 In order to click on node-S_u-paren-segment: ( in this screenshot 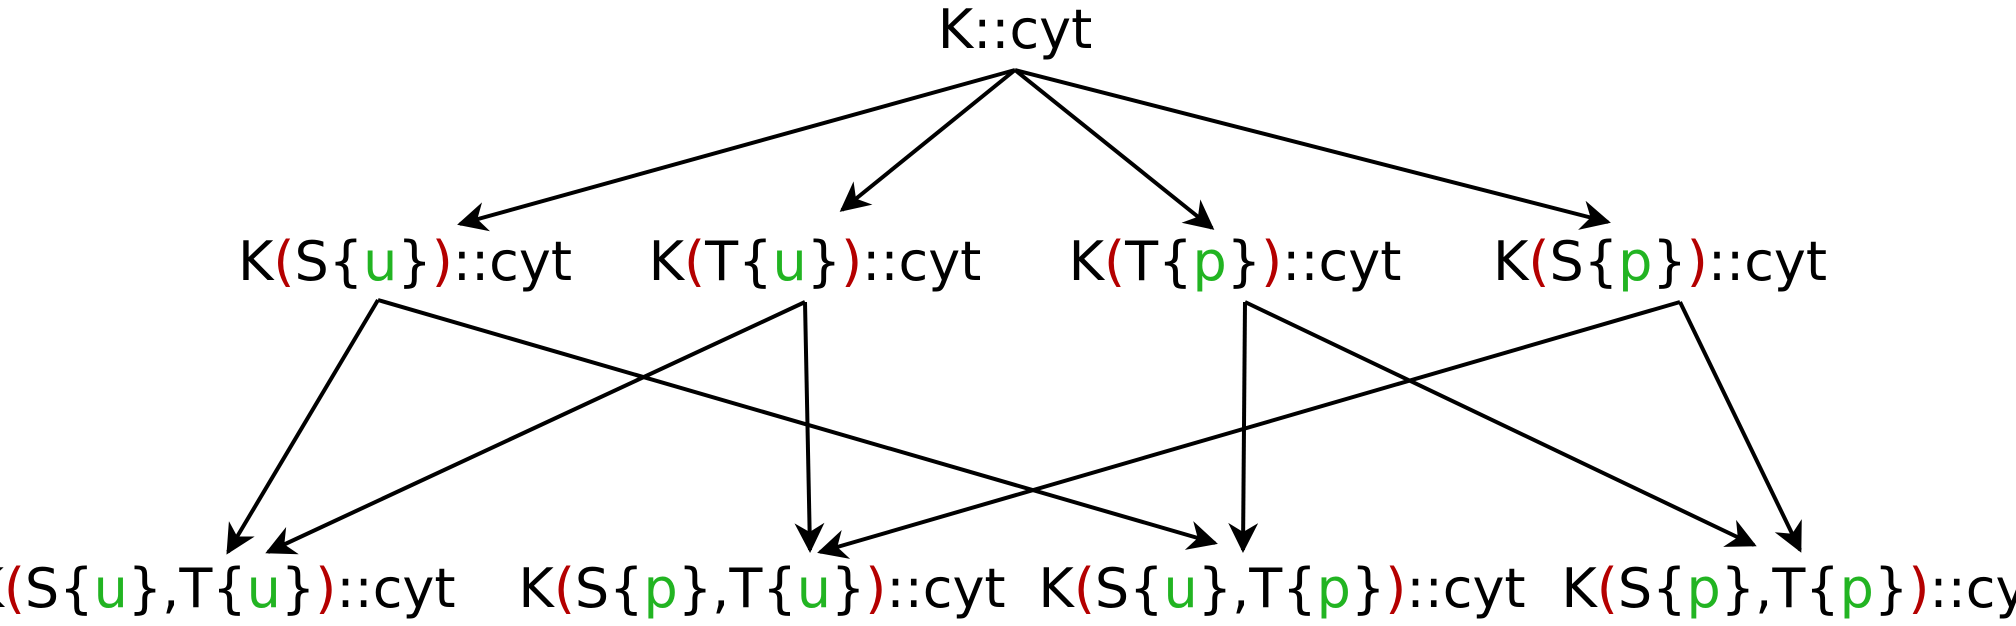, I will do `click(283, 261)`.